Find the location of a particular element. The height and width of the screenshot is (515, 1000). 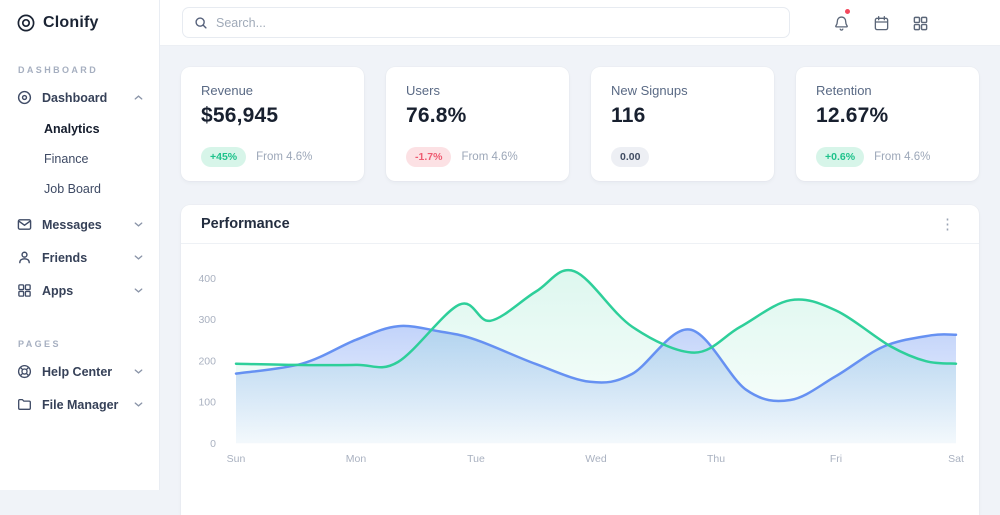

x-axis-label: Tue is located at coordinates (476, 459).